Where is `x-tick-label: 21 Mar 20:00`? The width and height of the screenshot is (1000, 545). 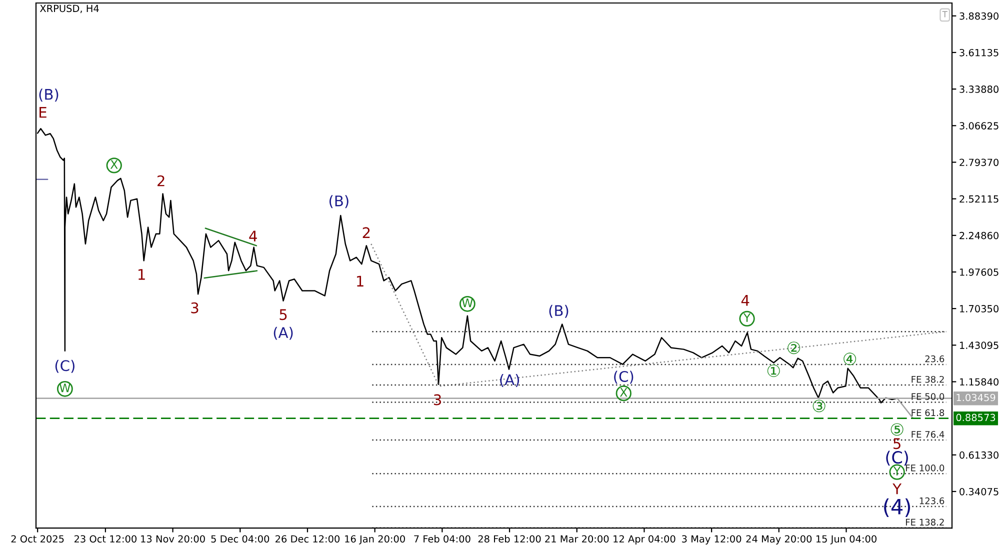 x-tick-label: 21 Mar 20:00 is located at coordinates (577, 539).